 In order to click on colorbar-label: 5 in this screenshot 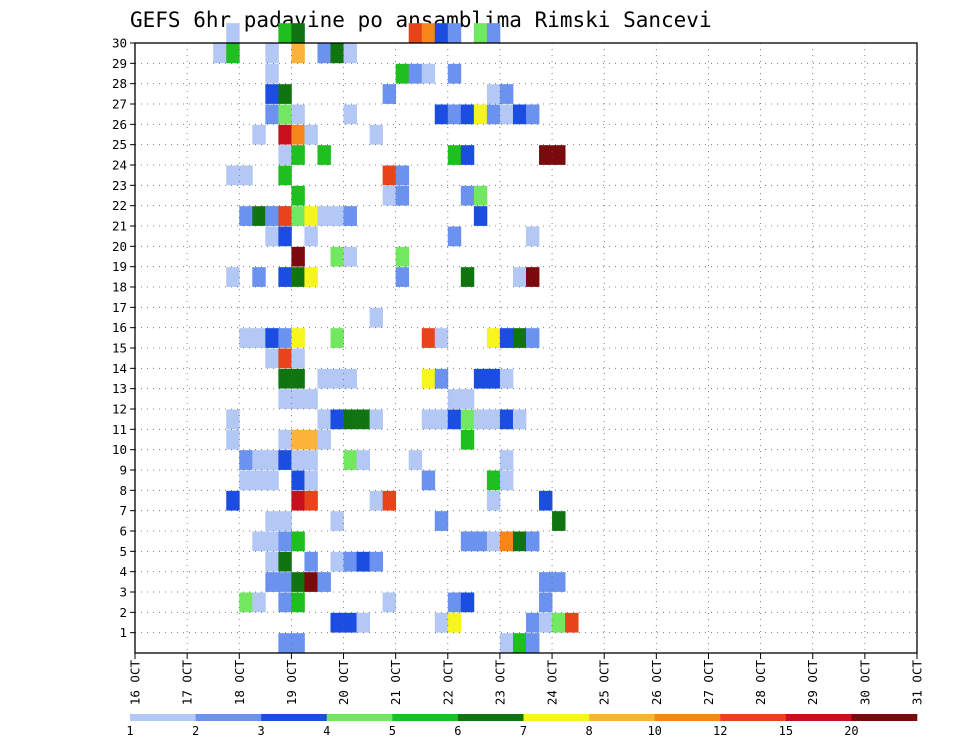, I will do `click(392, 731)`.